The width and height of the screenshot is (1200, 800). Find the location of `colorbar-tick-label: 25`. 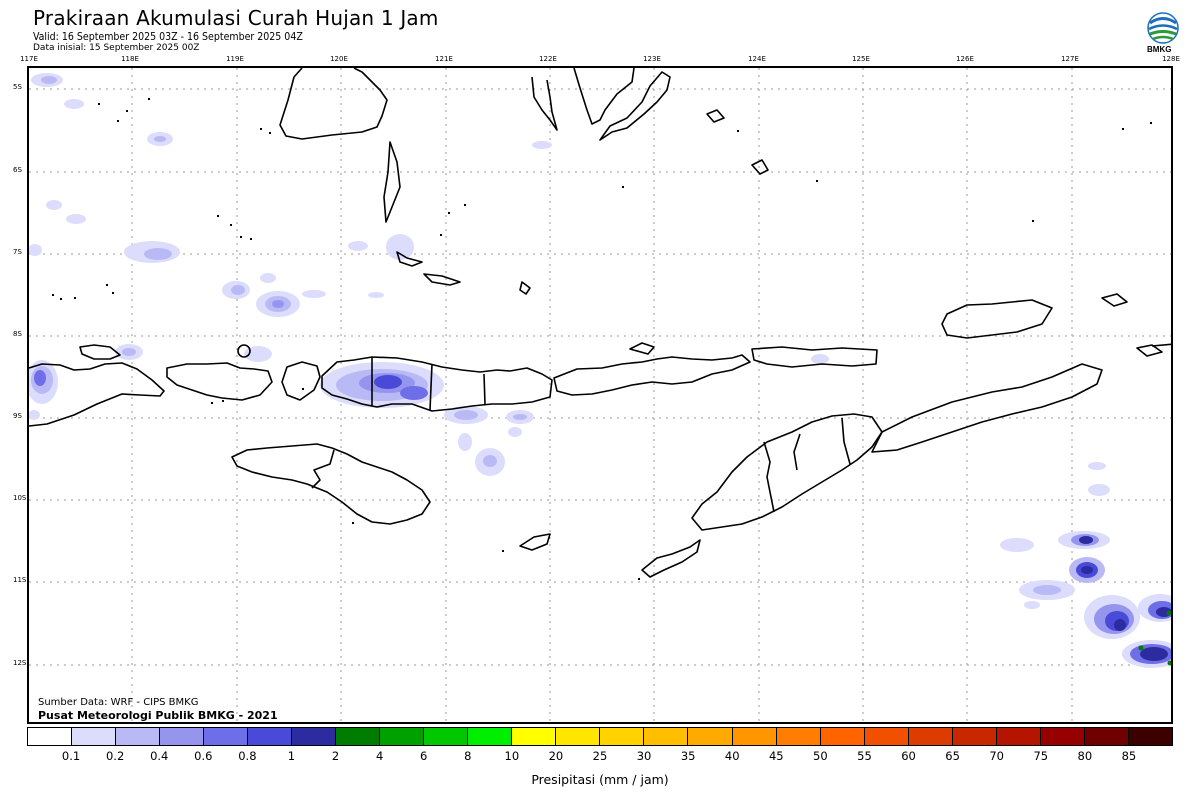

colorbar-tick-label: 25 is located at coordinates (600, 756).